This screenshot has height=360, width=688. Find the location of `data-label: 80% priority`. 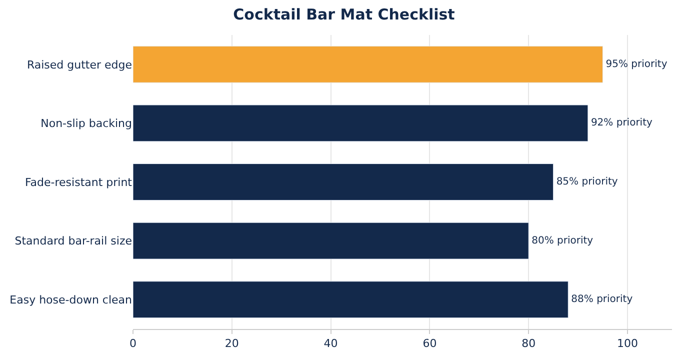

data-label: 80% priority is located at coordinates (563, 240).